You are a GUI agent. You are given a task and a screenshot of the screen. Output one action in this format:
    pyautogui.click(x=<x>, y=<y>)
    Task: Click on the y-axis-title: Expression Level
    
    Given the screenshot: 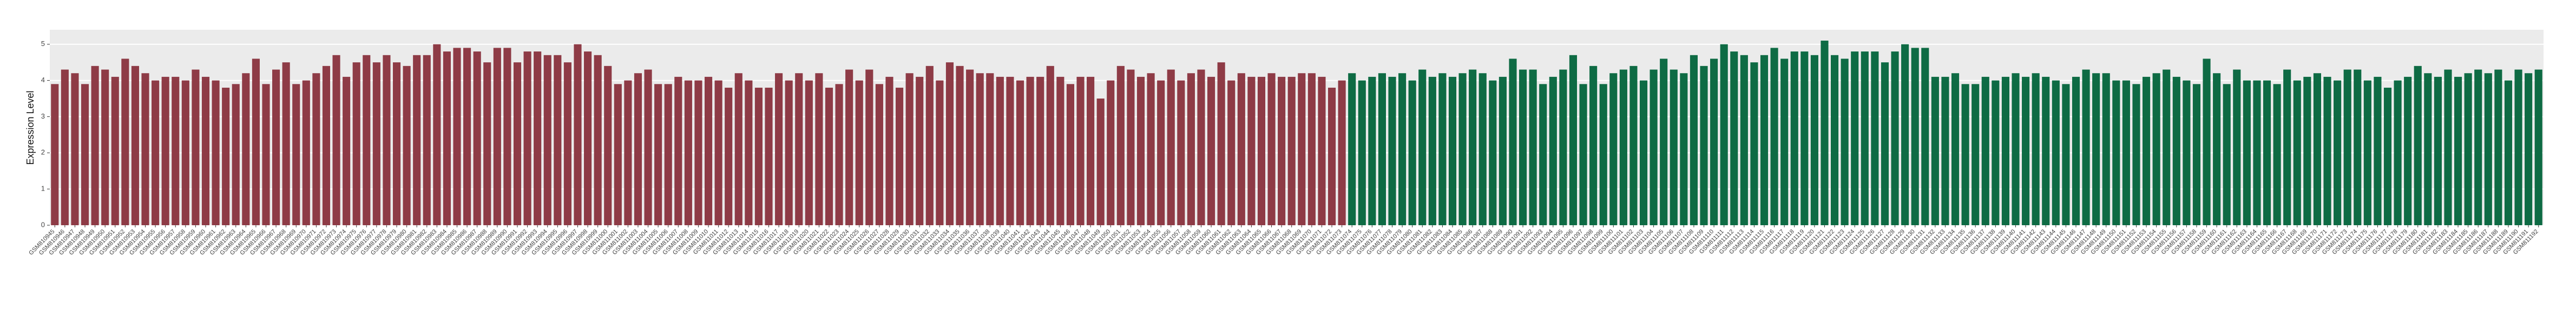 What is the action you would take?
    pyautogui.click(x=30, y=127)
    